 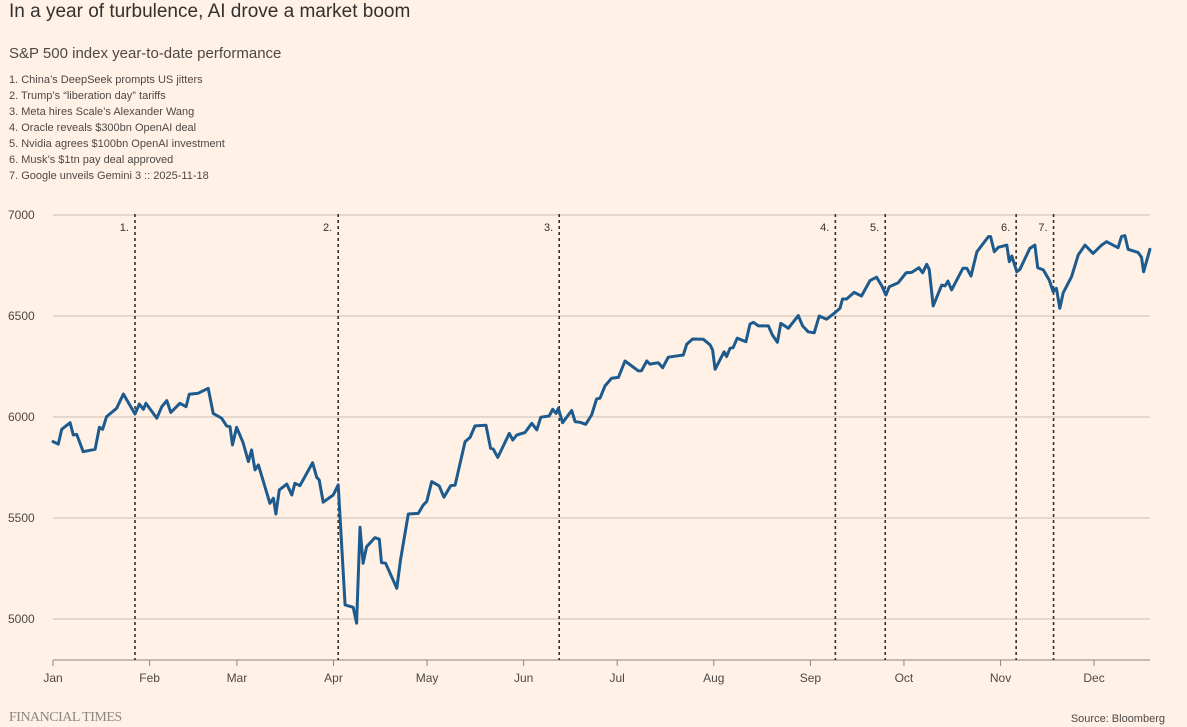 I want to click on y-tick-label: 6500, so click(x=21, y=316).